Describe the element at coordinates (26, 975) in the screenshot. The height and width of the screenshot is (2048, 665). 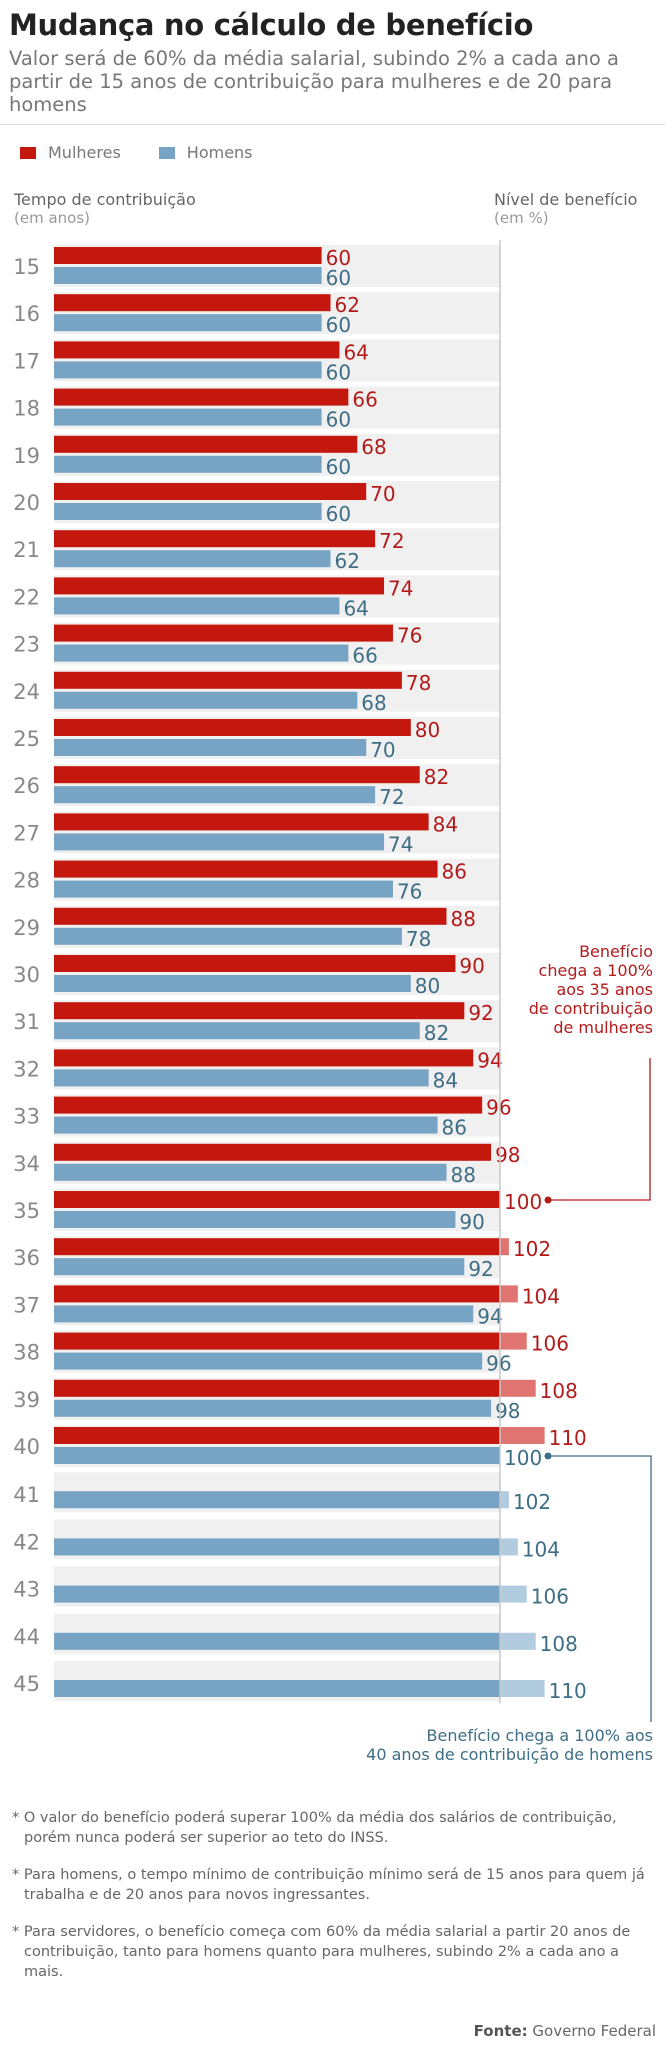
I see `y-tick-label: 30` at that location.